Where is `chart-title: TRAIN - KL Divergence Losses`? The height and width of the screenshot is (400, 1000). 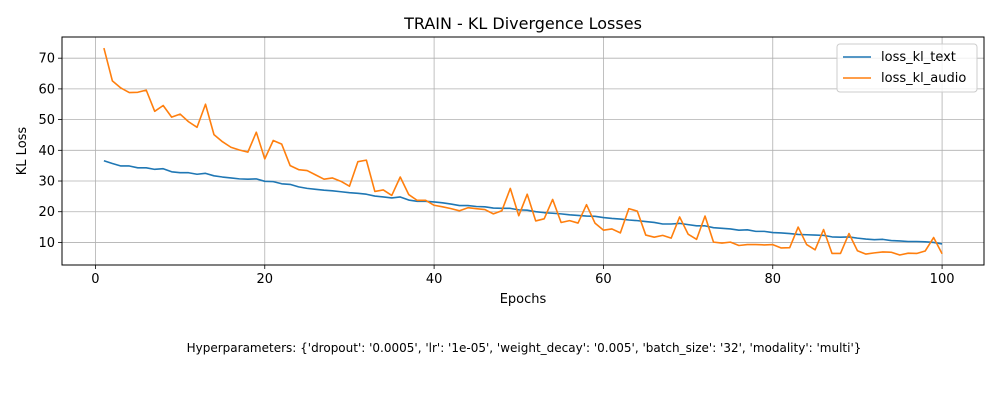
chart-title: TRAIN - KL Divergence Losses is located at coordinates (522, 23).